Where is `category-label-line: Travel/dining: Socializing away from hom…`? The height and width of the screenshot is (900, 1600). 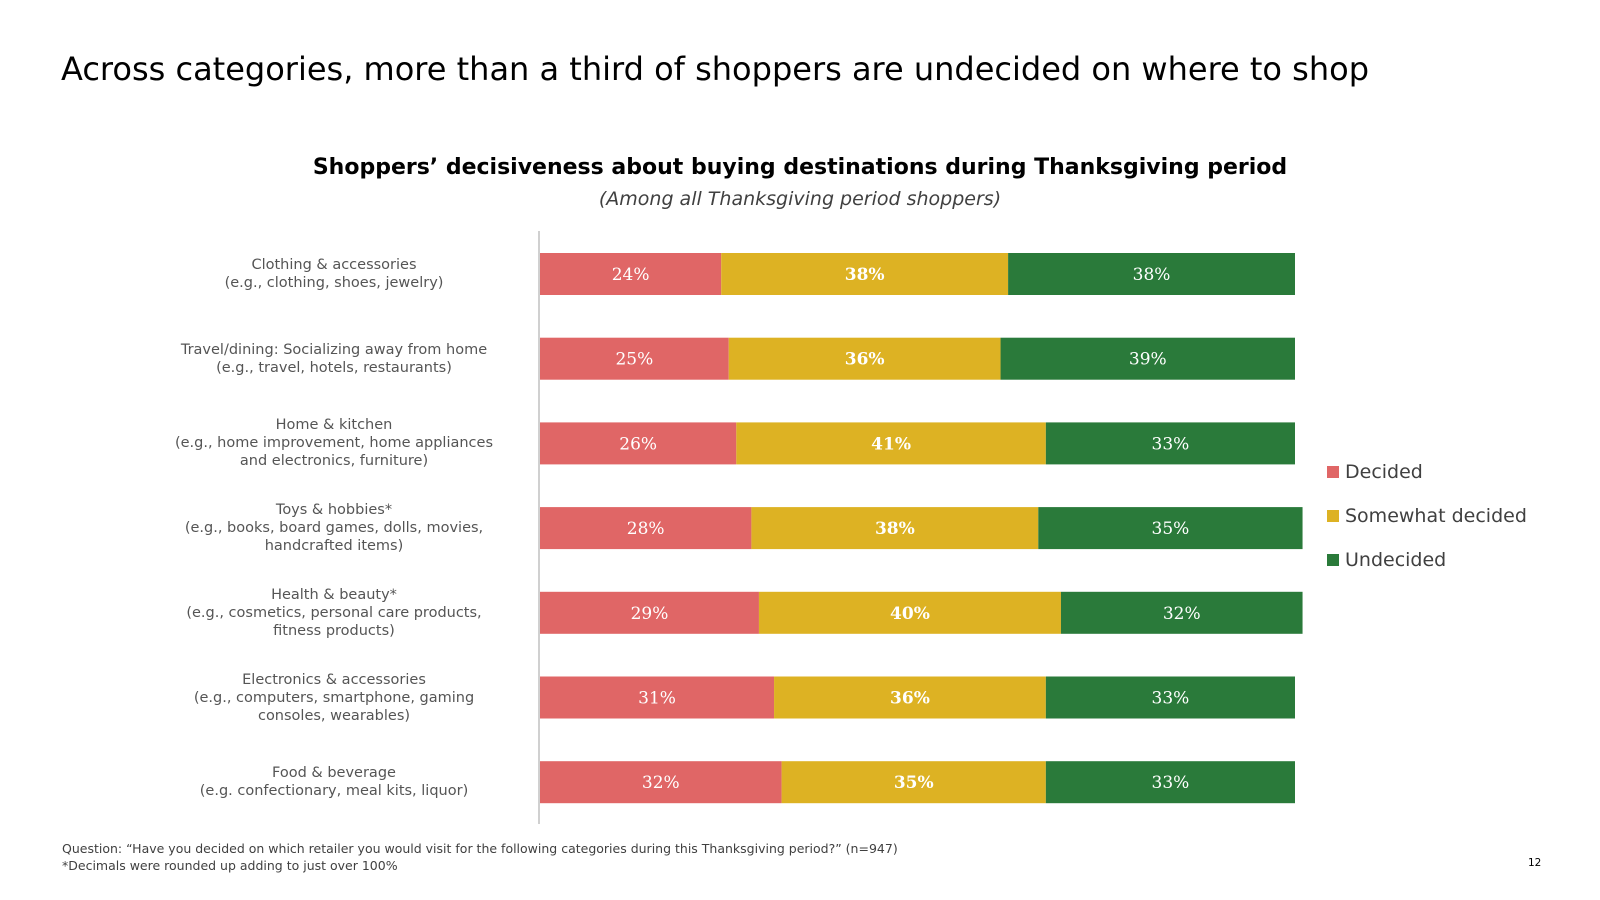 category-label-line: Travel/dining: Socializing away from hom… is located at coordinates (334, 349).